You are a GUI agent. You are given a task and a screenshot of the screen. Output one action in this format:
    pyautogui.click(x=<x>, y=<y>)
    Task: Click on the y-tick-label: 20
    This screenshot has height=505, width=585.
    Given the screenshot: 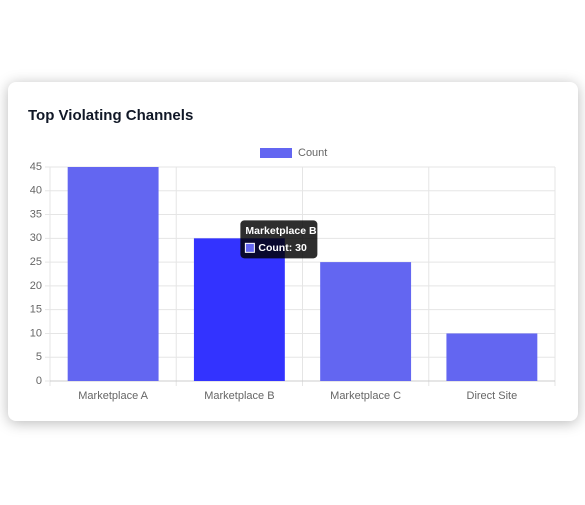 What is the action you would take?
    pyautogui.click(x=36, y=286)
    